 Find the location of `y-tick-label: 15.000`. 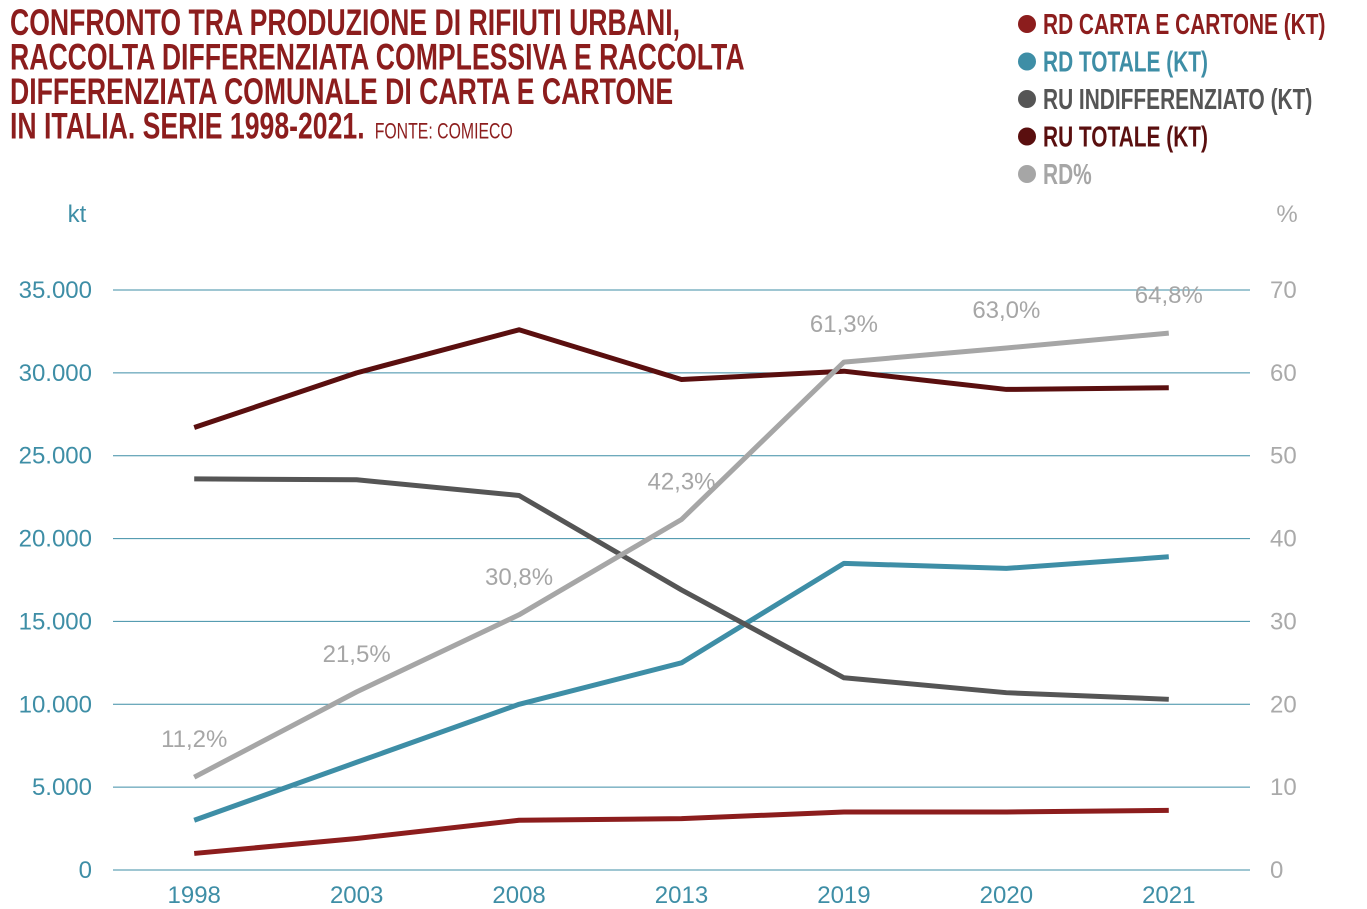

y-tick-label: 15.000 is located at coordinates (55, 621).